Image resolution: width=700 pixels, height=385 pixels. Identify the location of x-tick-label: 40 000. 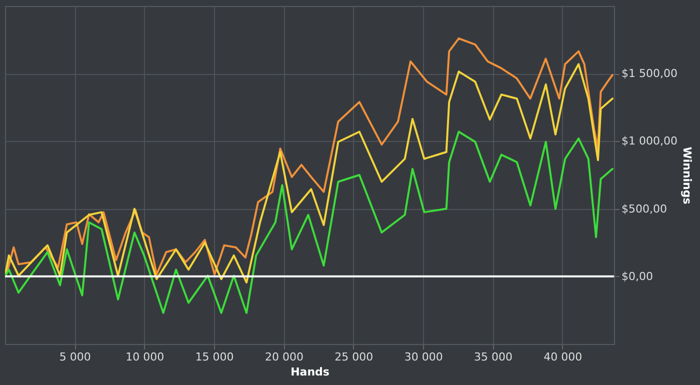
(563, 357).